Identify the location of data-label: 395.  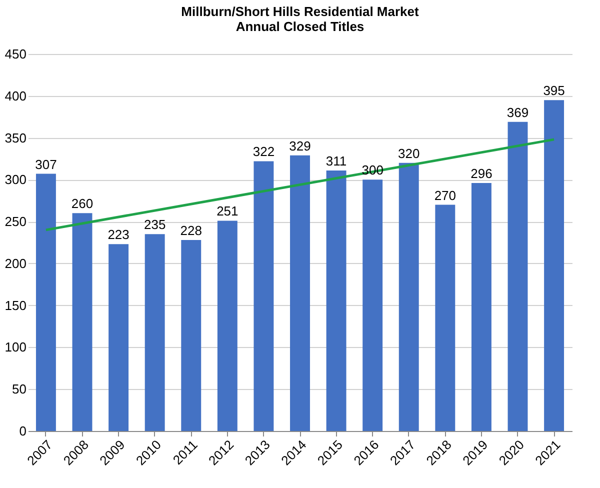
(554, 90).